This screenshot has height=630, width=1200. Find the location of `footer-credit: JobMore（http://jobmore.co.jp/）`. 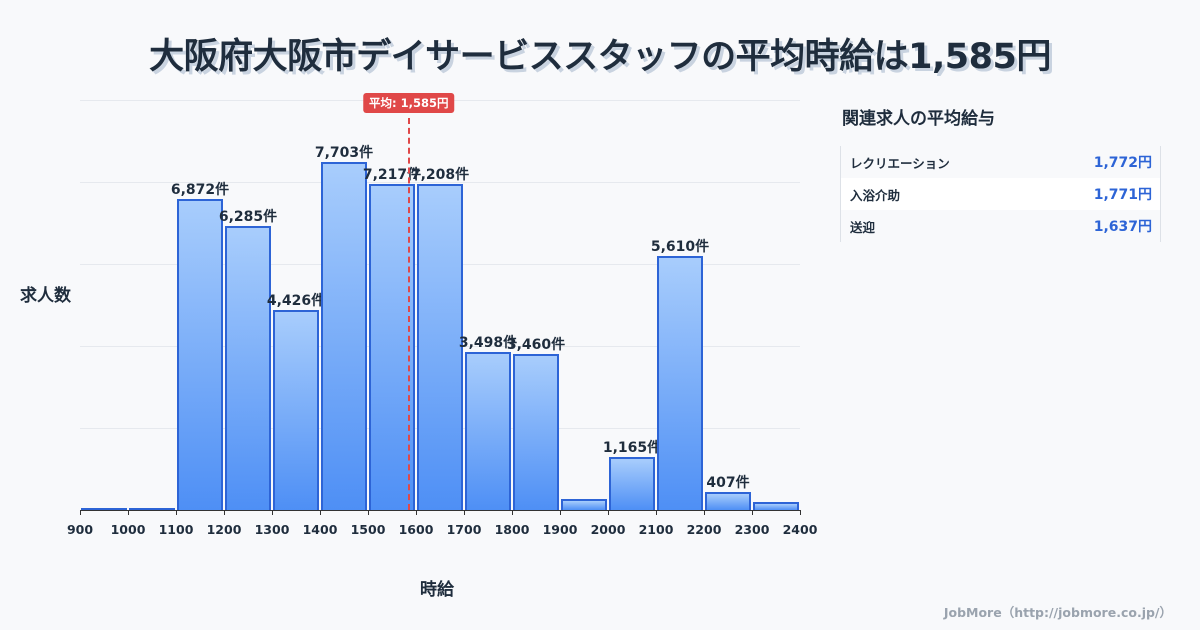

footer-credit: JobMore（http://jobmore.co.jp/） is located at coordinates (1057, 612).